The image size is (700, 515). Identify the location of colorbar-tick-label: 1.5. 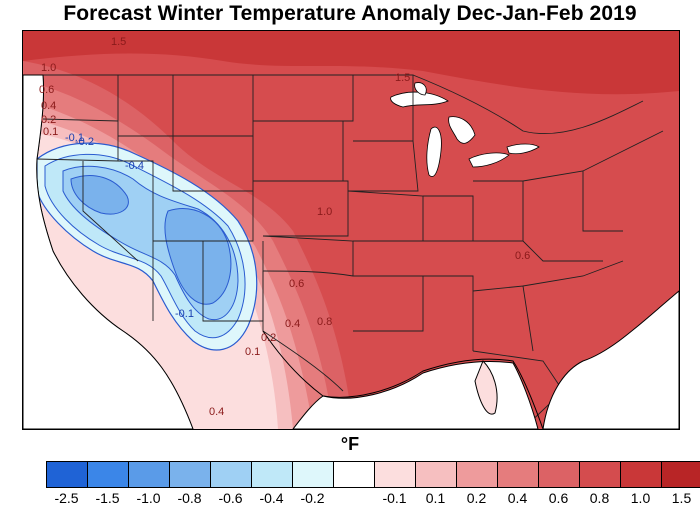
(681, 498).